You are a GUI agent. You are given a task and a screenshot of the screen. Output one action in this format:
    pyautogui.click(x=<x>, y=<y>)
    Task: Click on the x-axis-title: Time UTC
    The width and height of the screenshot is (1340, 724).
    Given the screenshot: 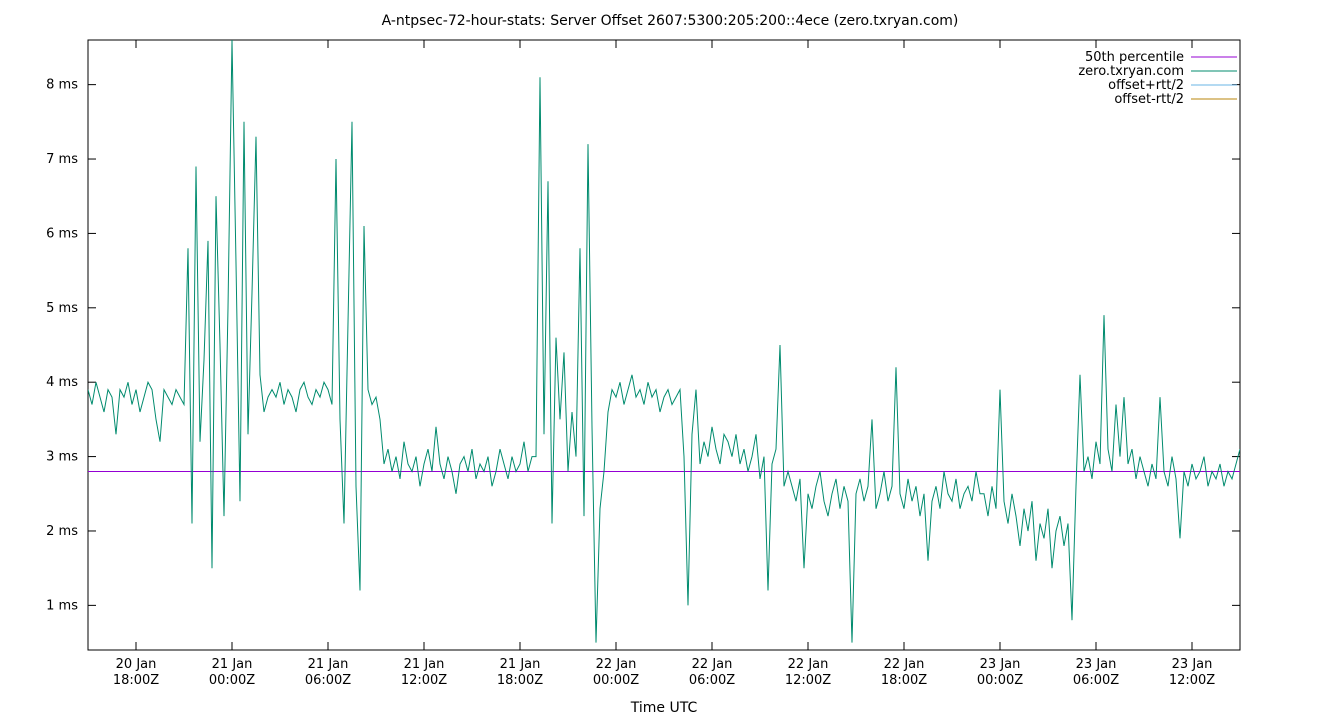 What is the action you would take?
    pyautogui.click(x=664, y=708)
    